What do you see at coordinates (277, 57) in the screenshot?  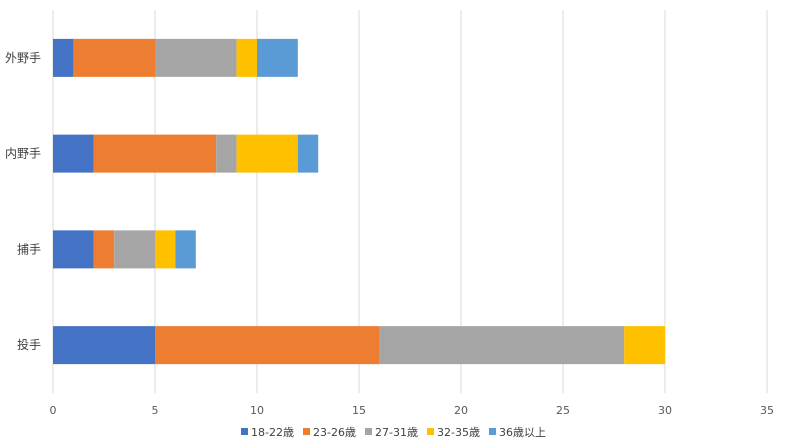 I see `bar-segment-外野手-36歳以上` at bounding box center [277, 57].